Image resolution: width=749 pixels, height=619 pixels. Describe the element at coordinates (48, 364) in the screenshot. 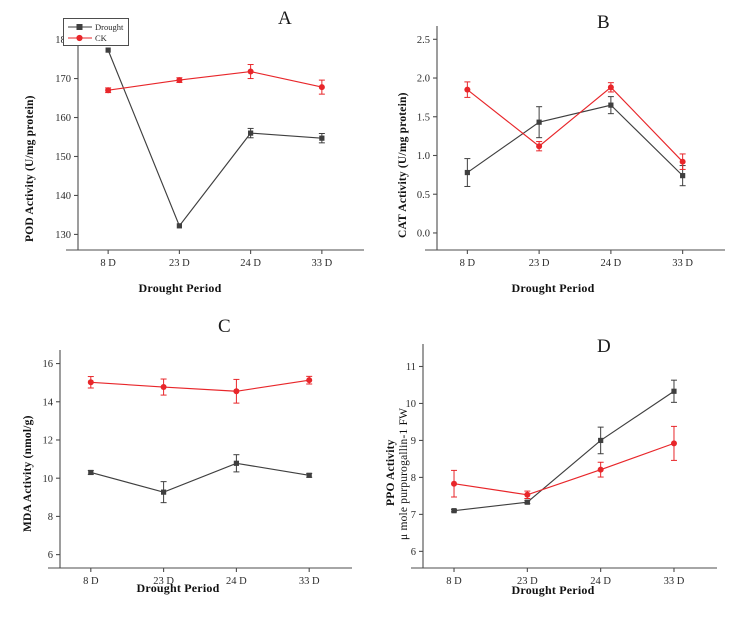

I see `svg-text: 16` at that location.